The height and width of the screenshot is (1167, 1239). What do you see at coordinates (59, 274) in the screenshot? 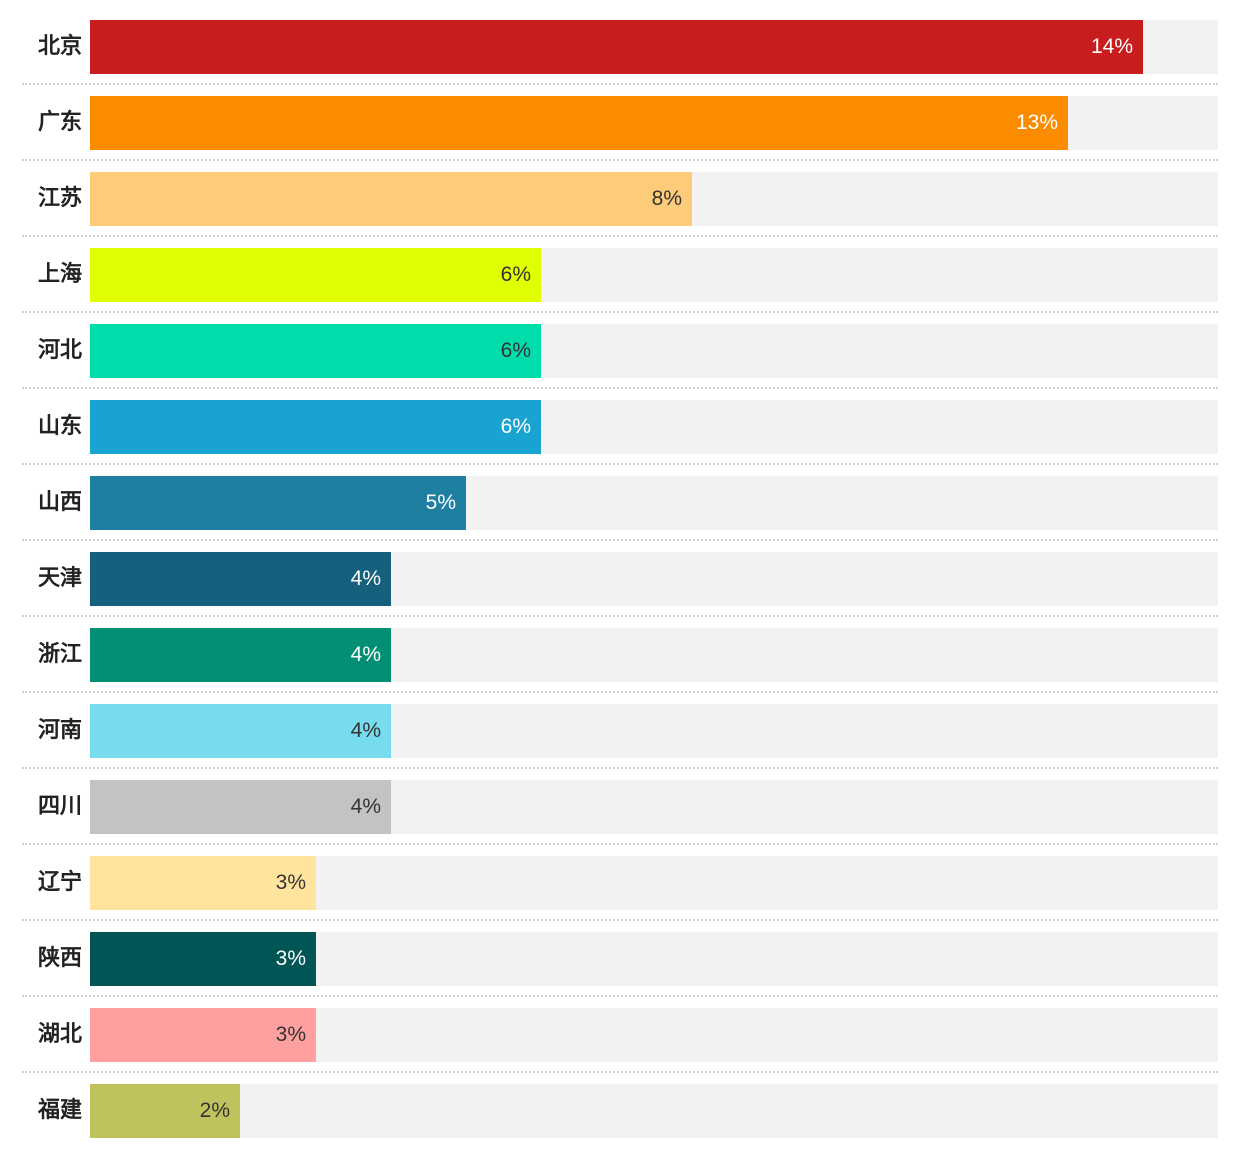
I see `category-label: 上海` at bounding box center [59, 274].